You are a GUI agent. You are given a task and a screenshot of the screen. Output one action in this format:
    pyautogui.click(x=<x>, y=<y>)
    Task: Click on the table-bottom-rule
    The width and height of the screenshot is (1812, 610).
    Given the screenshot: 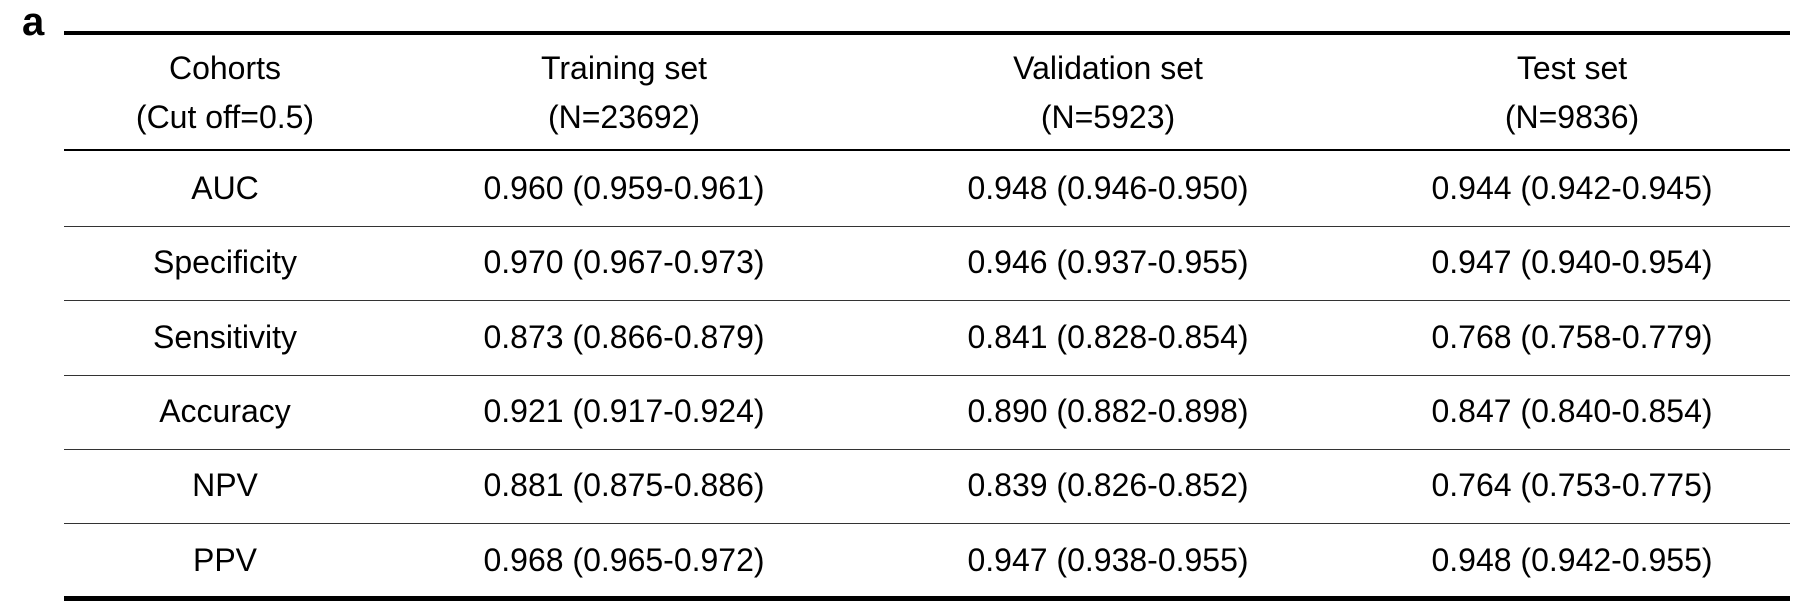 What is the action you would take?
    pyautogui.click(x=927, y=598)
    